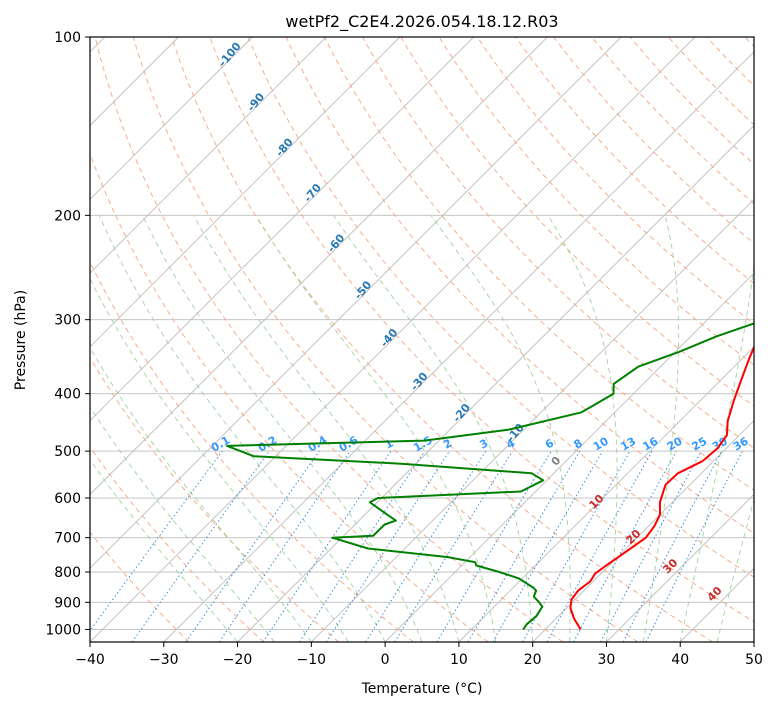 This screenshot has height=708, width=775. Describe the element at coordinates (363, 290) in the screenshot. I see `dry-adiabat-label: -50` at that location.